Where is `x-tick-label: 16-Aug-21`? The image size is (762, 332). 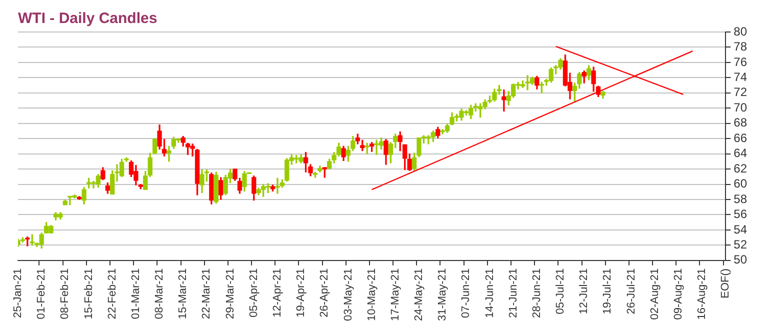 x-tick-label: 16-Aug-21 is located at coordinates (702, 294).